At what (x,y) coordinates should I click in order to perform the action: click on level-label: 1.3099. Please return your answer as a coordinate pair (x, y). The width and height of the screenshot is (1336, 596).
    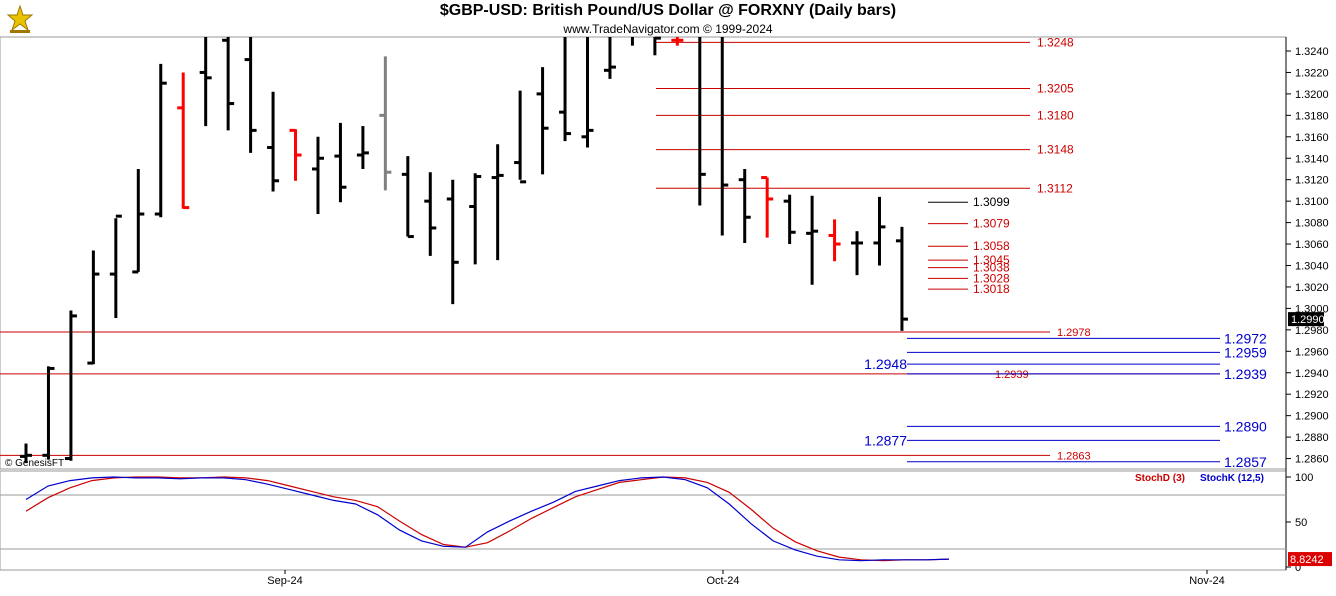
    Looking at the image, I should click on (991, 202).